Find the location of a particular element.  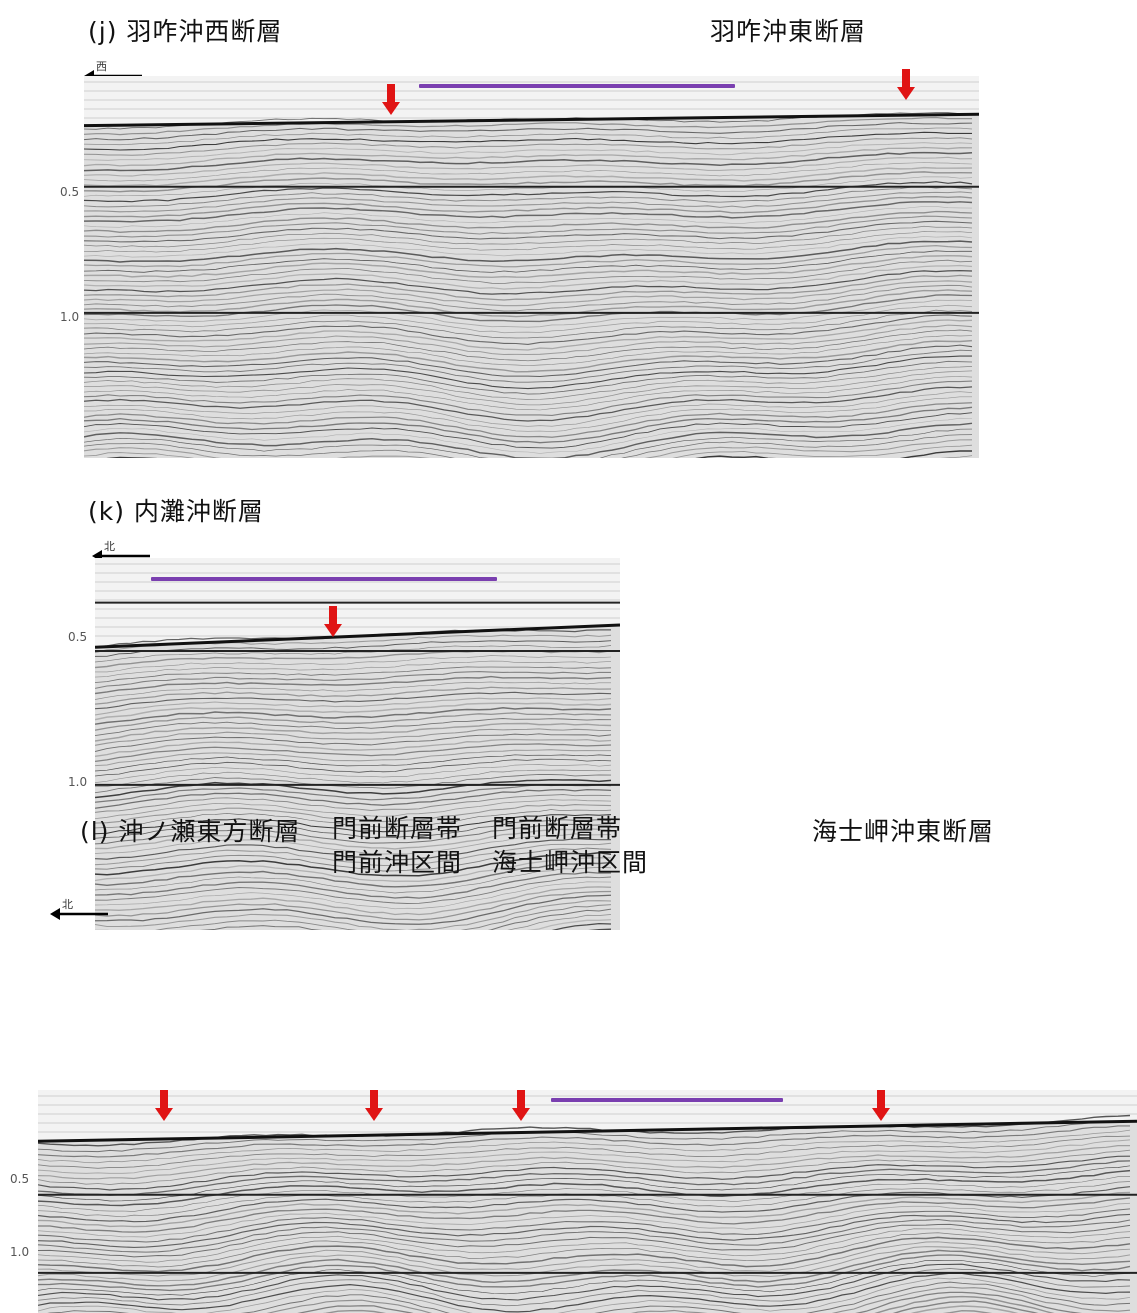

panel-l-fault-label-monzen-monzen-oki: 門前断層帯 門前沖区間 is located at coordinates (397, 846).